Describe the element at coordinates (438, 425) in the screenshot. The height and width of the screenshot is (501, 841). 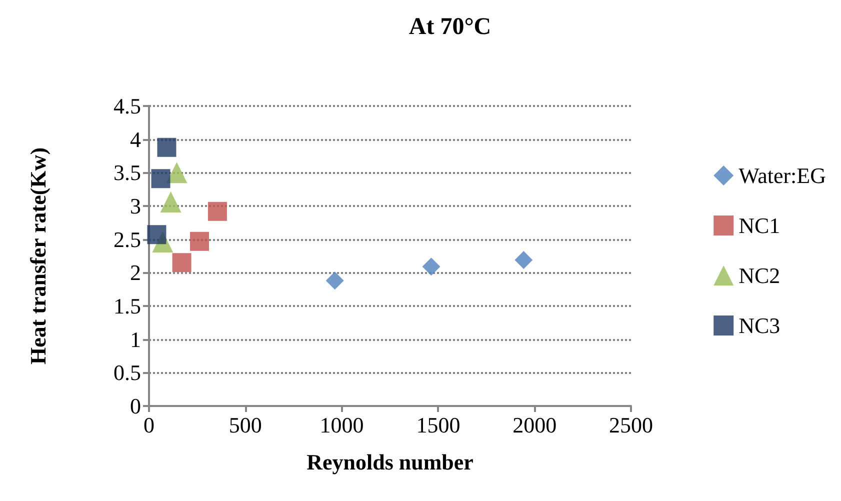
I see `x-tick-label: 1500` at that location.